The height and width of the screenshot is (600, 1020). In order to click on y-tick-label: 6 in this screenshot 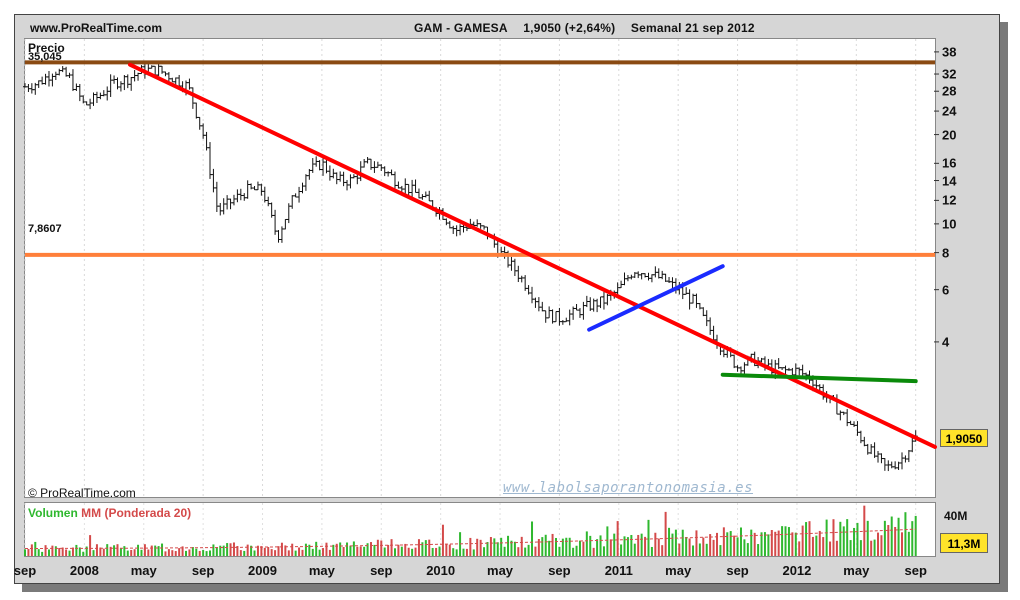, I will do `click(946, 290)`.